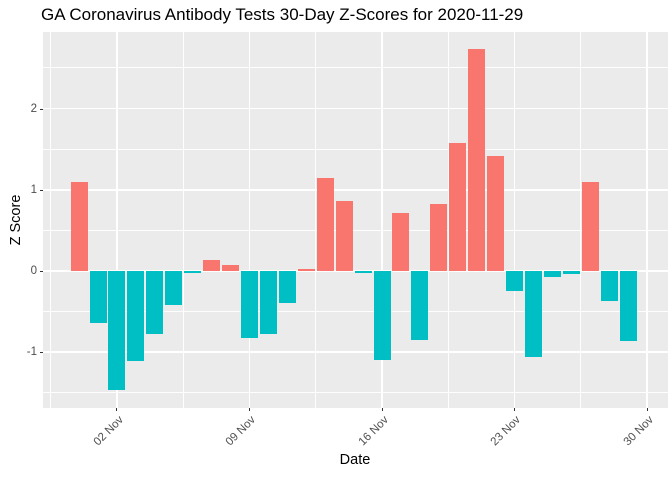 The height and width of the screenshot is (480, 672). What do you see at coordinates (33, 108) in the screenshot?
I see `y-tick-label: 2` at bounding box center [33, 108].